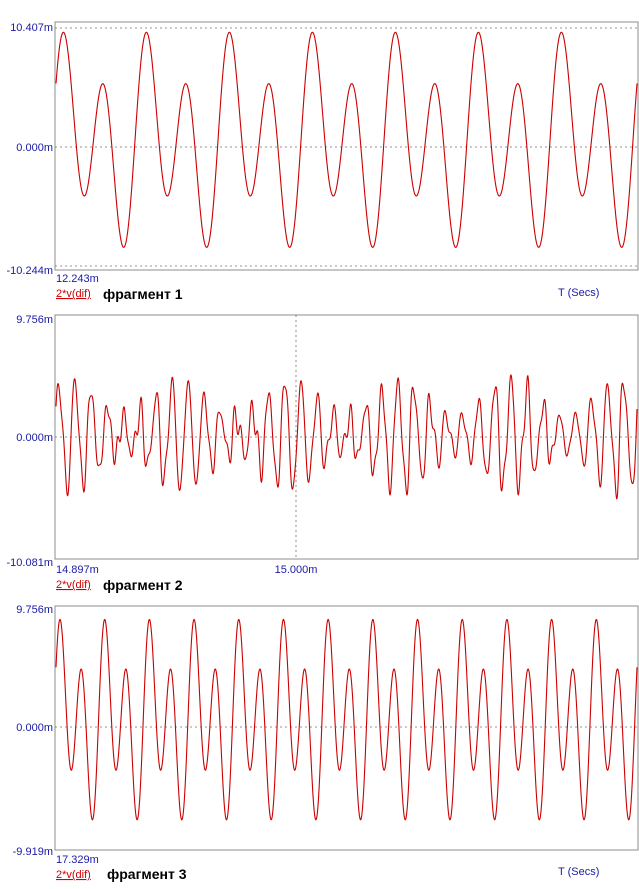  What do you see at coordinates (34, 148) in the screenshot?
I see `y-tick-zero-1: 0.000m` at bounding box center [34, 148].